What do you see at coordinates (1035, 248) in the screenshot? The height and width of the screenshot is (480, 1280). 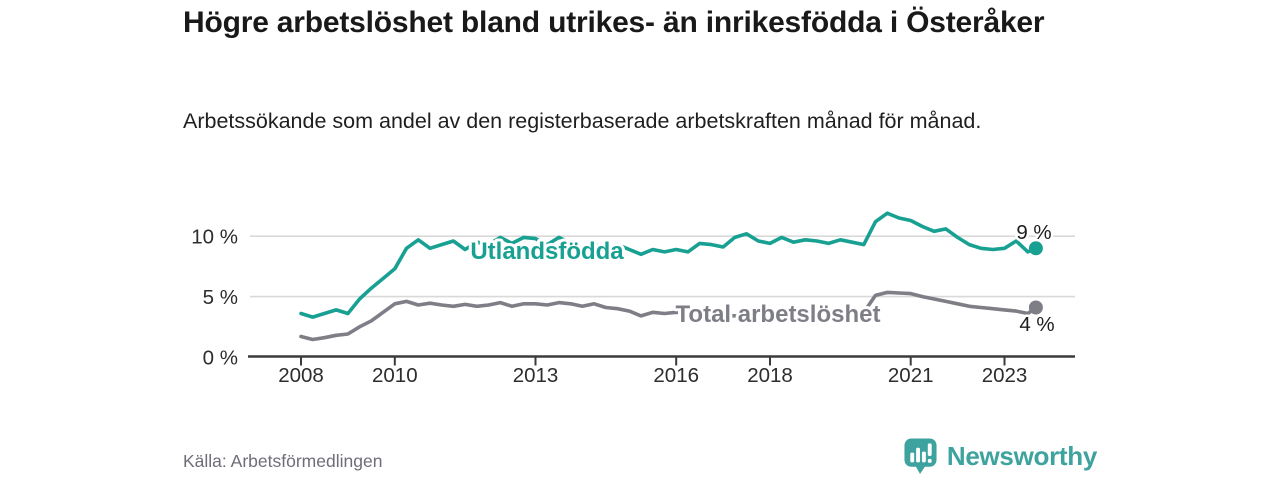 I see `series-utlandsfodda-end-dot` at bounding box center [1035, 248].